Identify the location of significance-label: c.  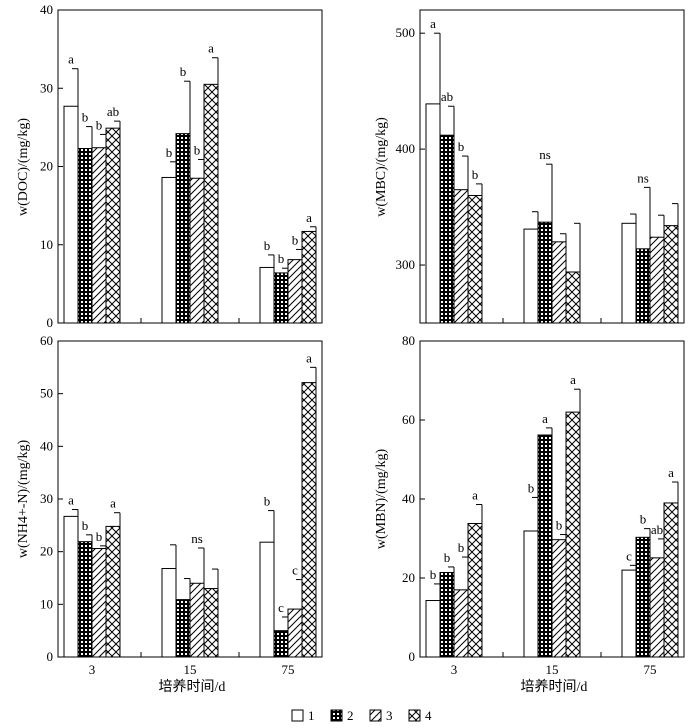
(629, 555).